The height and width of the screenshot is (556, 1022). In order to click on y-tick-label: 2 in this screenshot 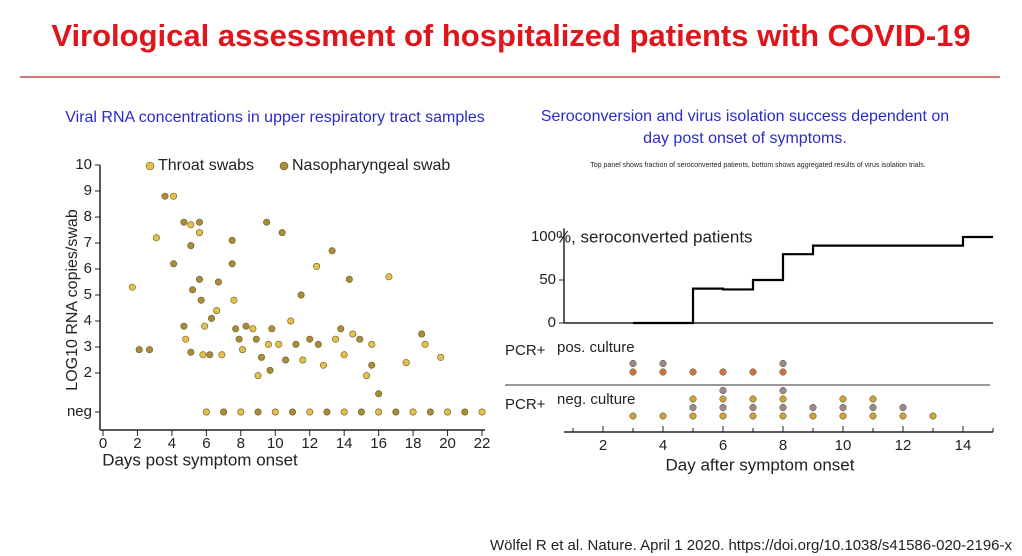, I will do `click(88, 372)`.